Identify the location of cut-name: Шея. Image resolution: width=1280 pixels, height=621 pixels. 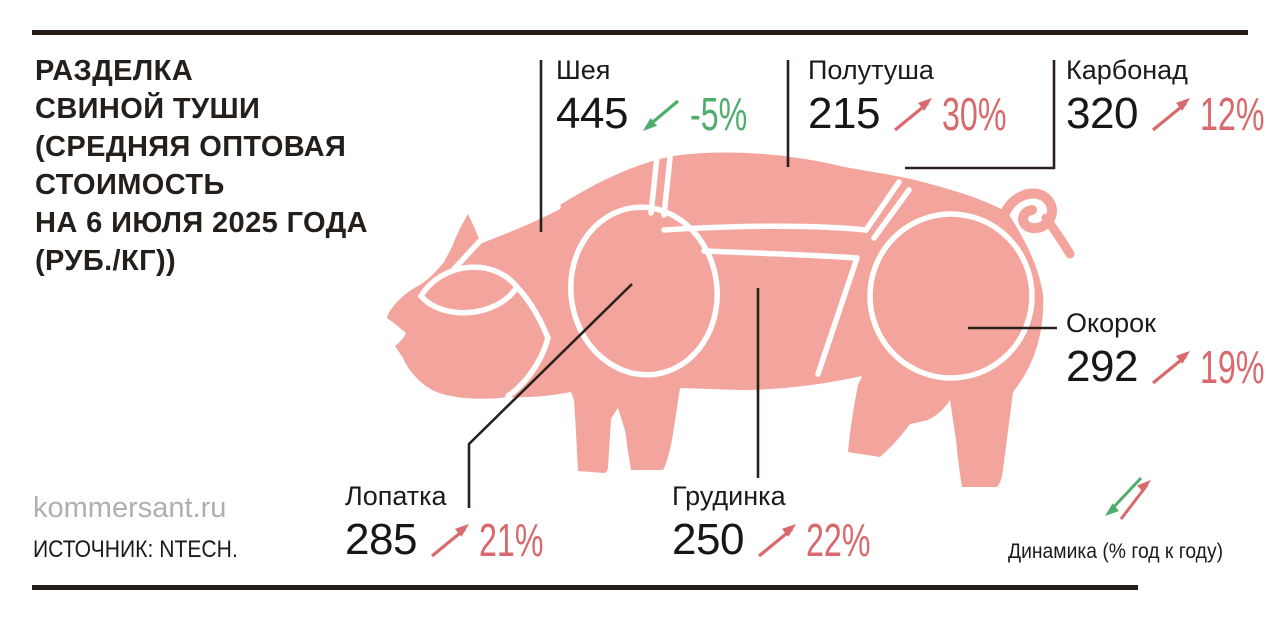
(583, 70).